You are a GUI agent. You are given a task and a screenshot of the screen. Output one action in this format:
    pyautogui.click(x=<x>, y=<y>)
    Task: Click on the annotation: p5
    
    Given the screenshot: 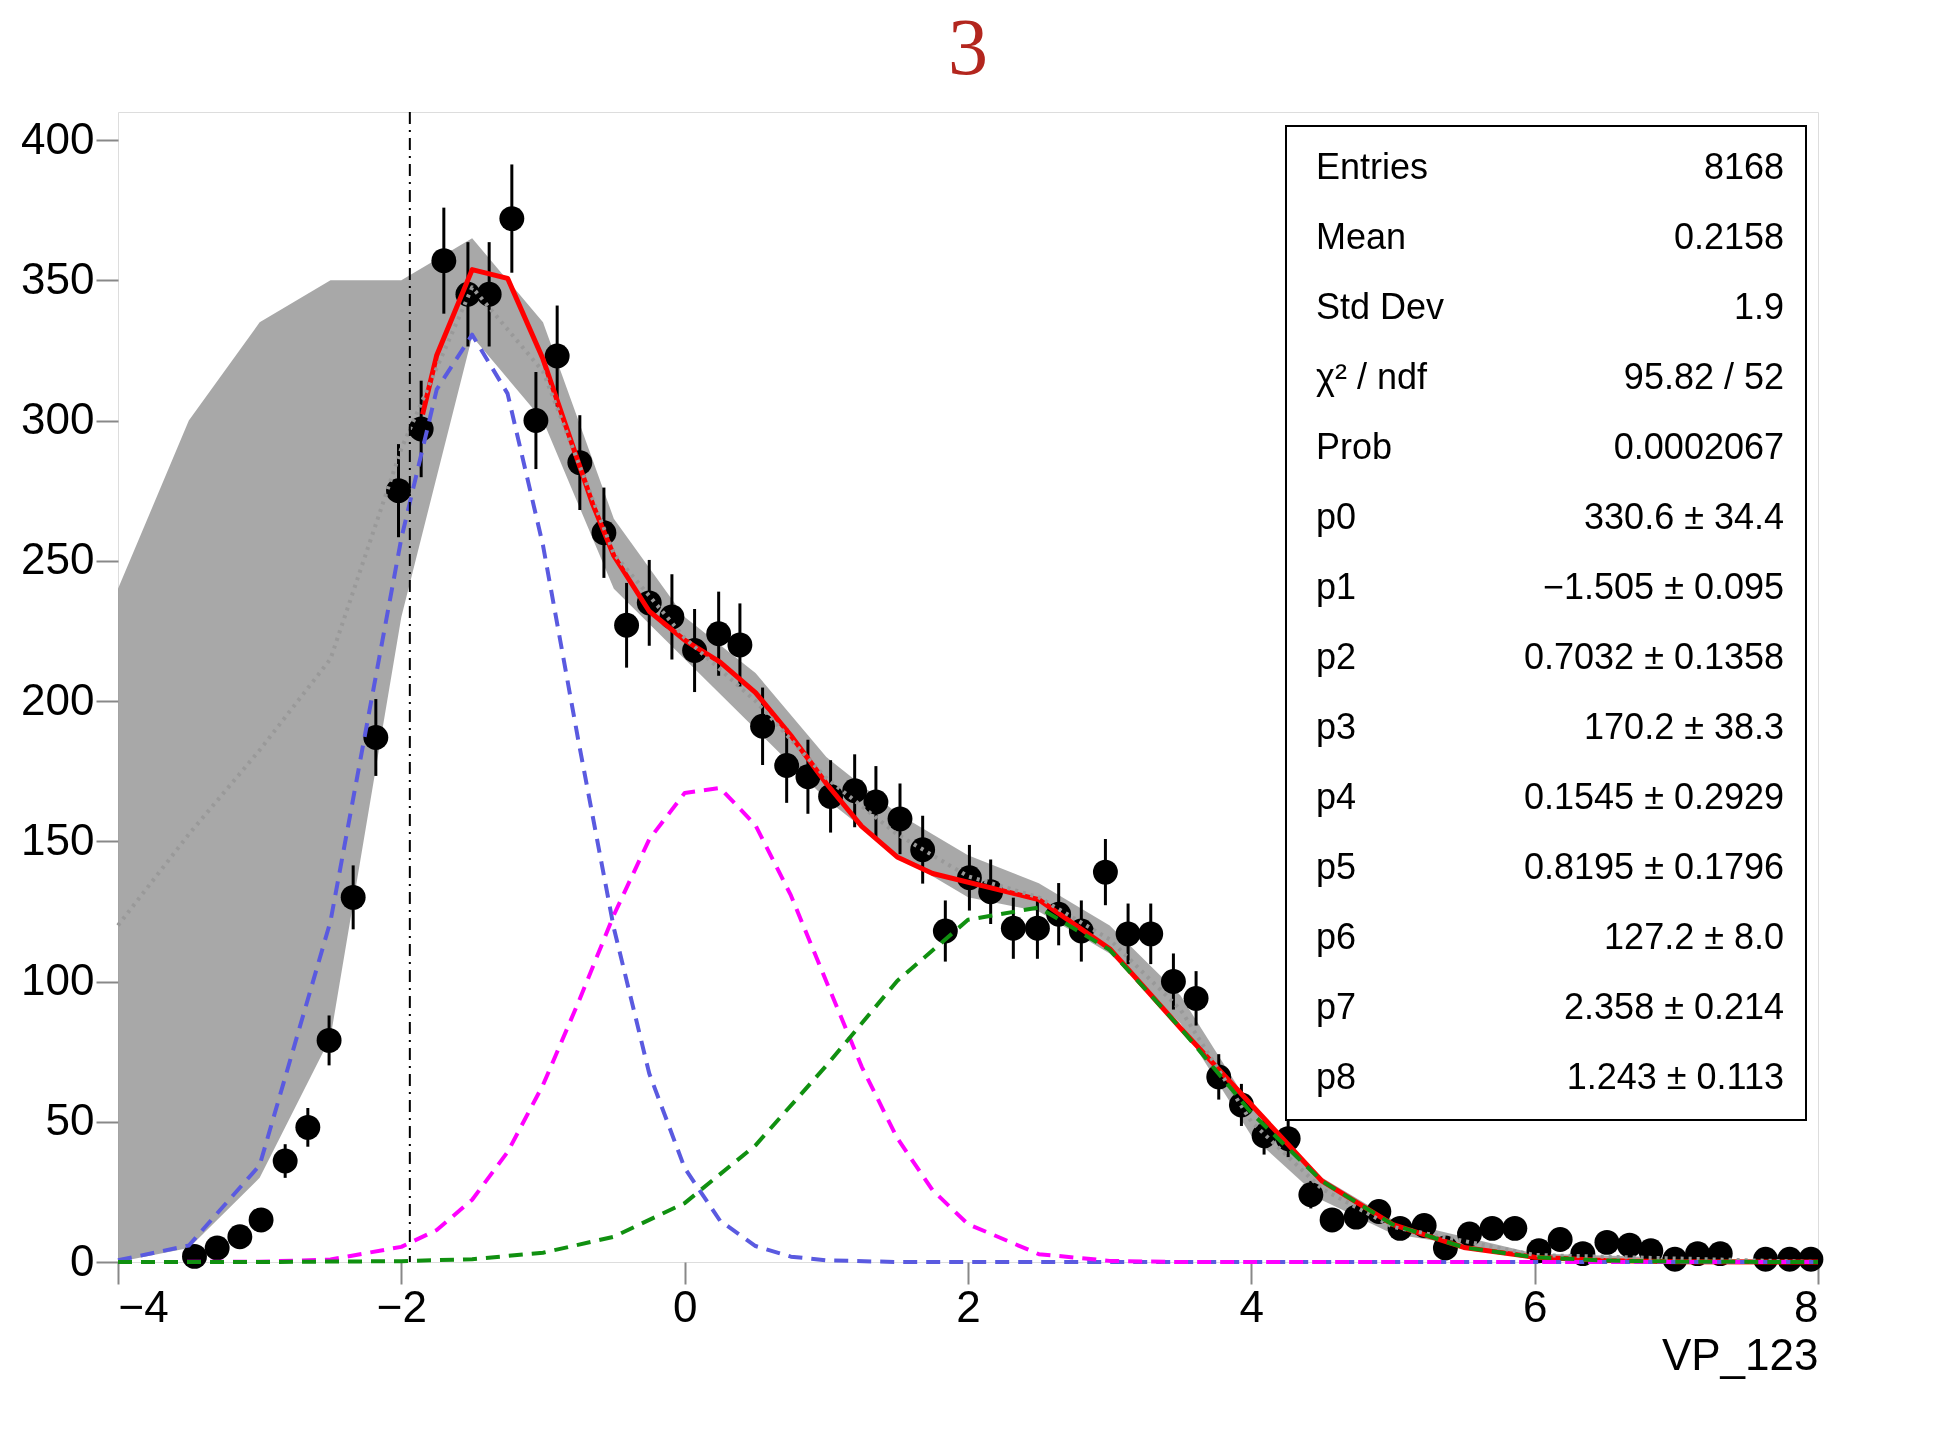 What is the action you would take?
    pyautogui.click(x=1336, y=866)
    